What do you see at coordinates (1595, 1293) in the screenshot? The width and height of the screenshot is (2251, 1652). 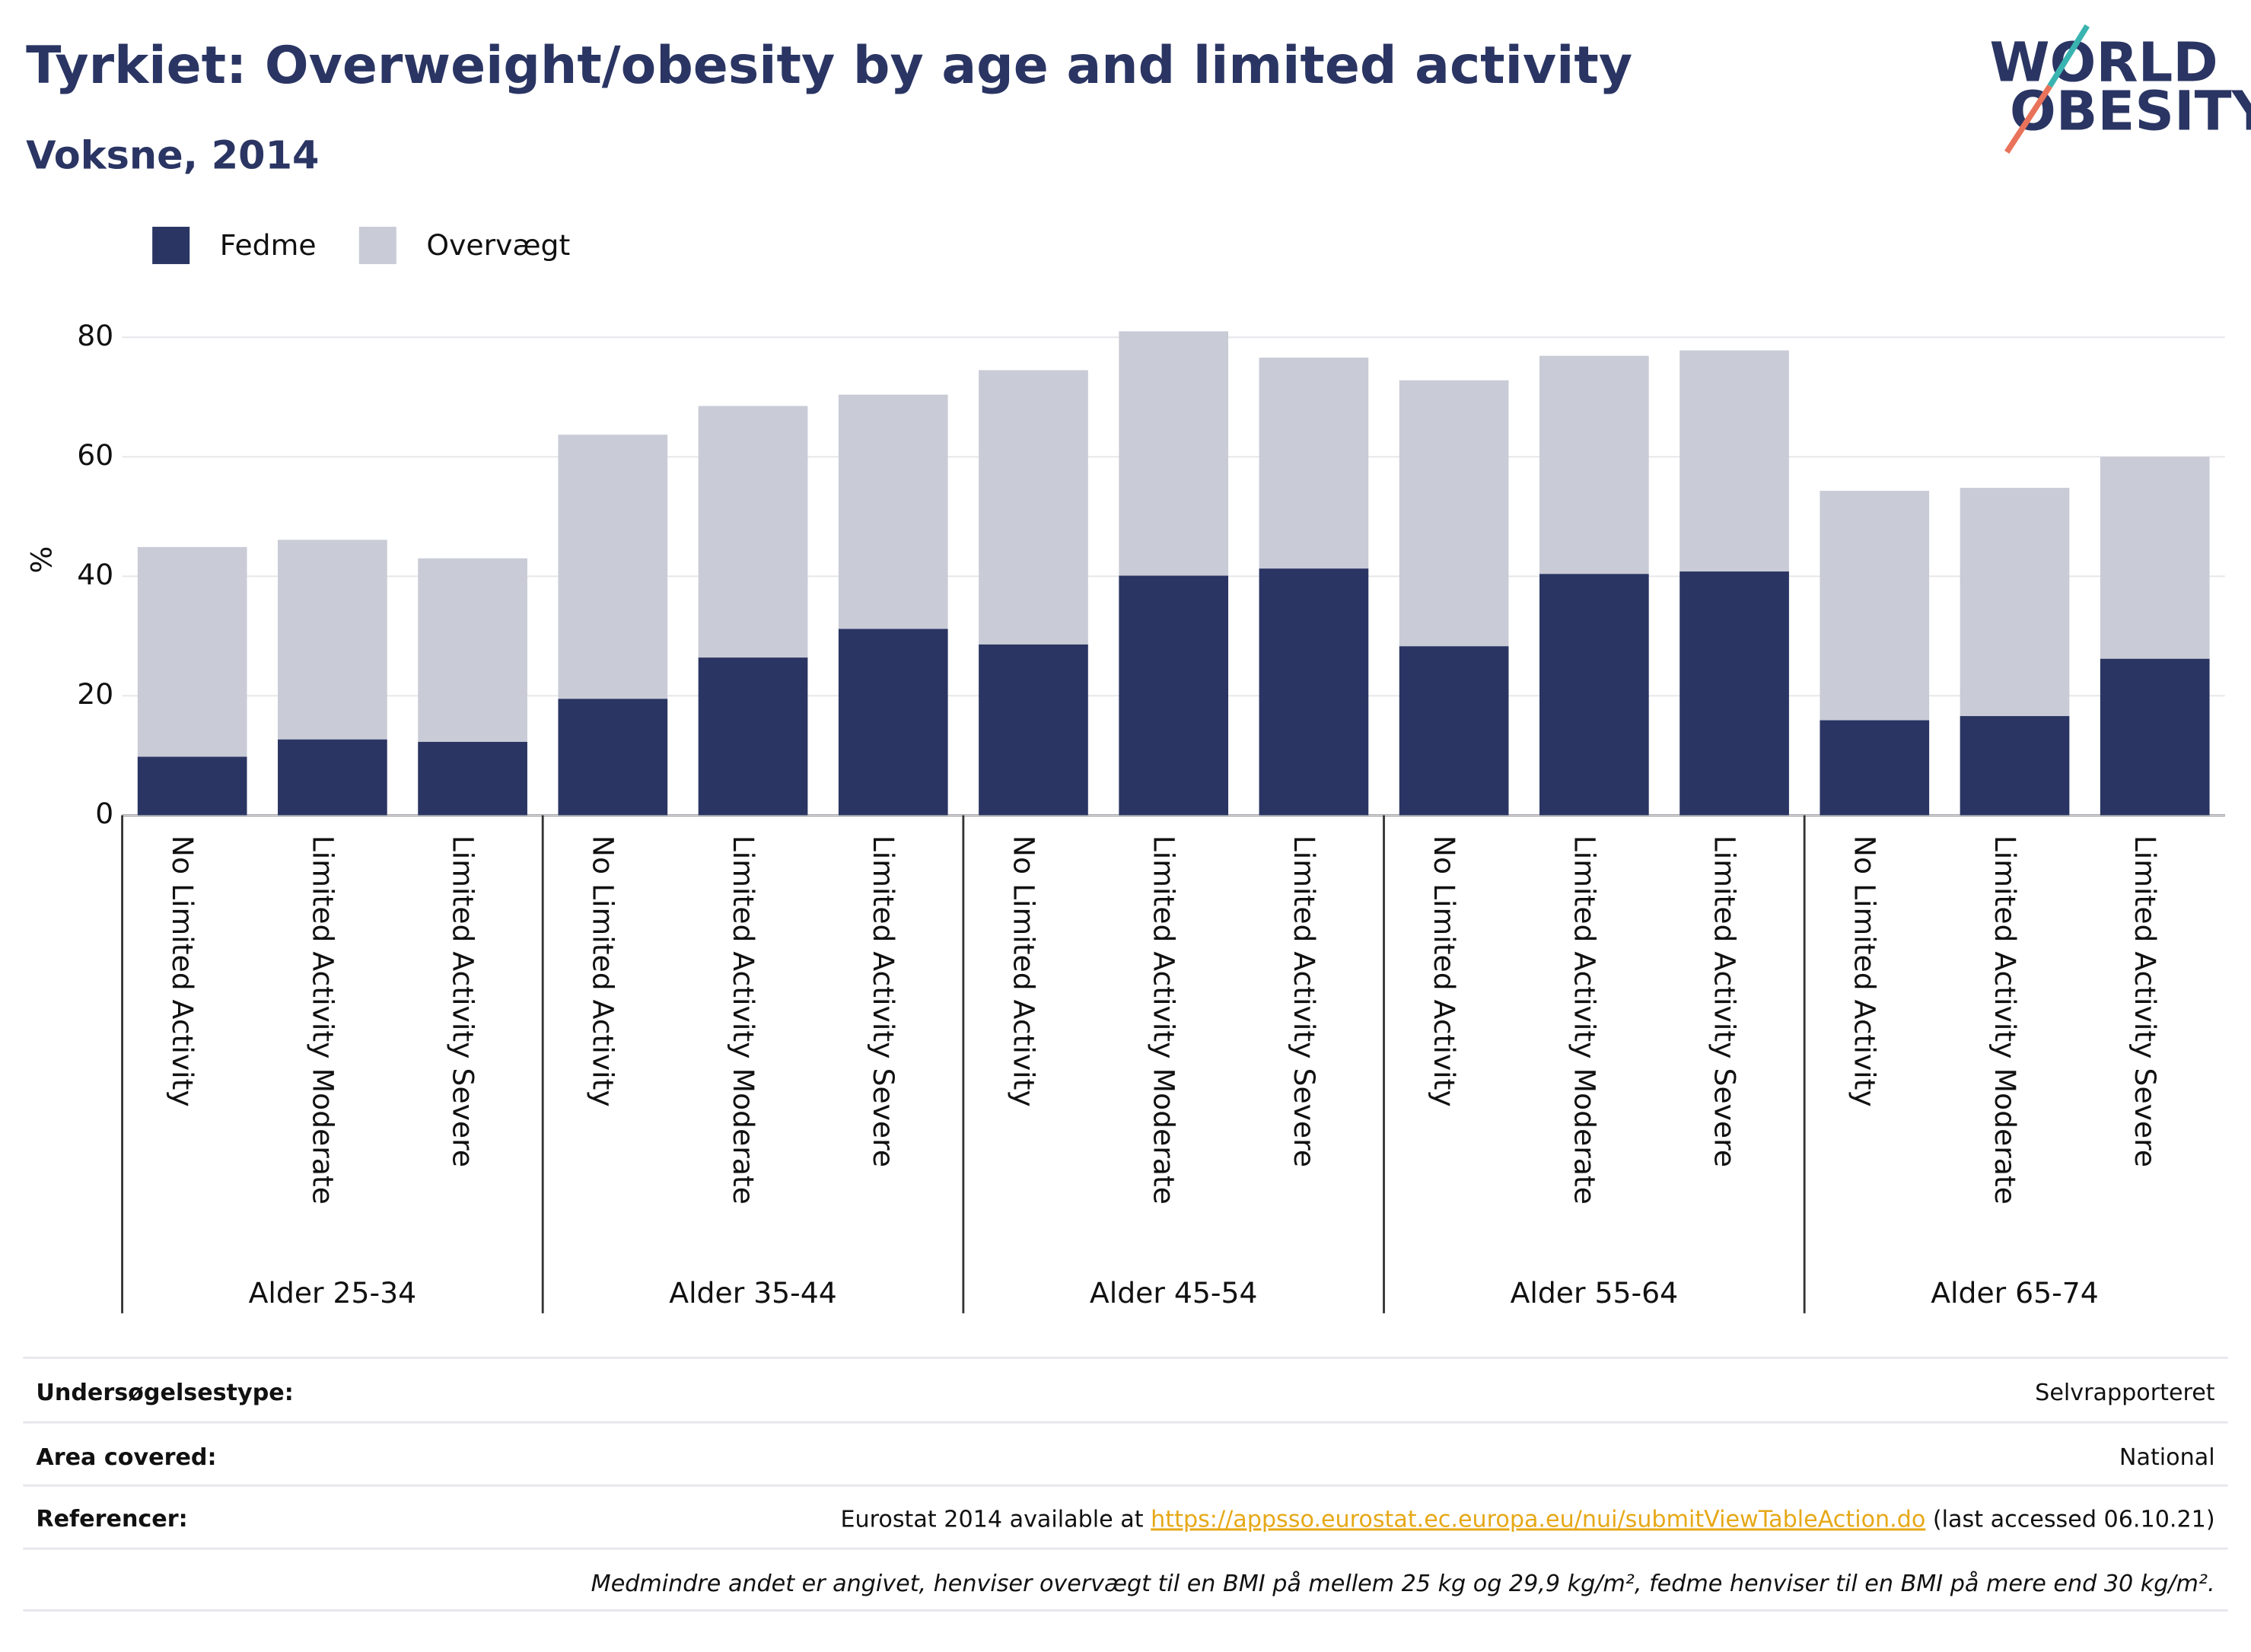 I see `group-label: Alder 55-64` at bounding box center [1595, 1293].